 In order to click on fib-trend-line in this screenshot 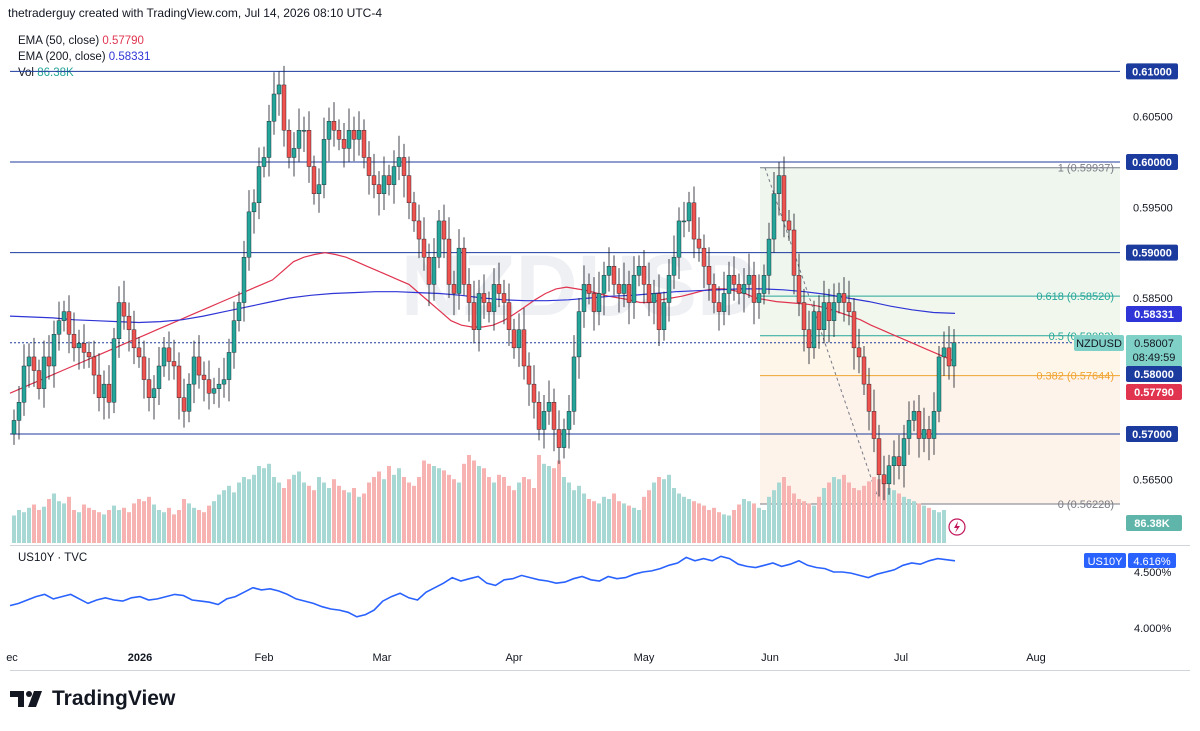, I will do `click(822, 336)`.